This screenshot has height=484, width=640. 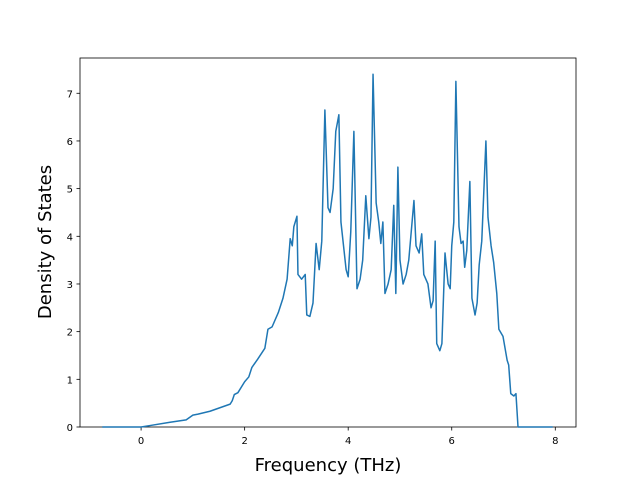 I want to click on y-tick-label: 6, so click(x=70, y=142).